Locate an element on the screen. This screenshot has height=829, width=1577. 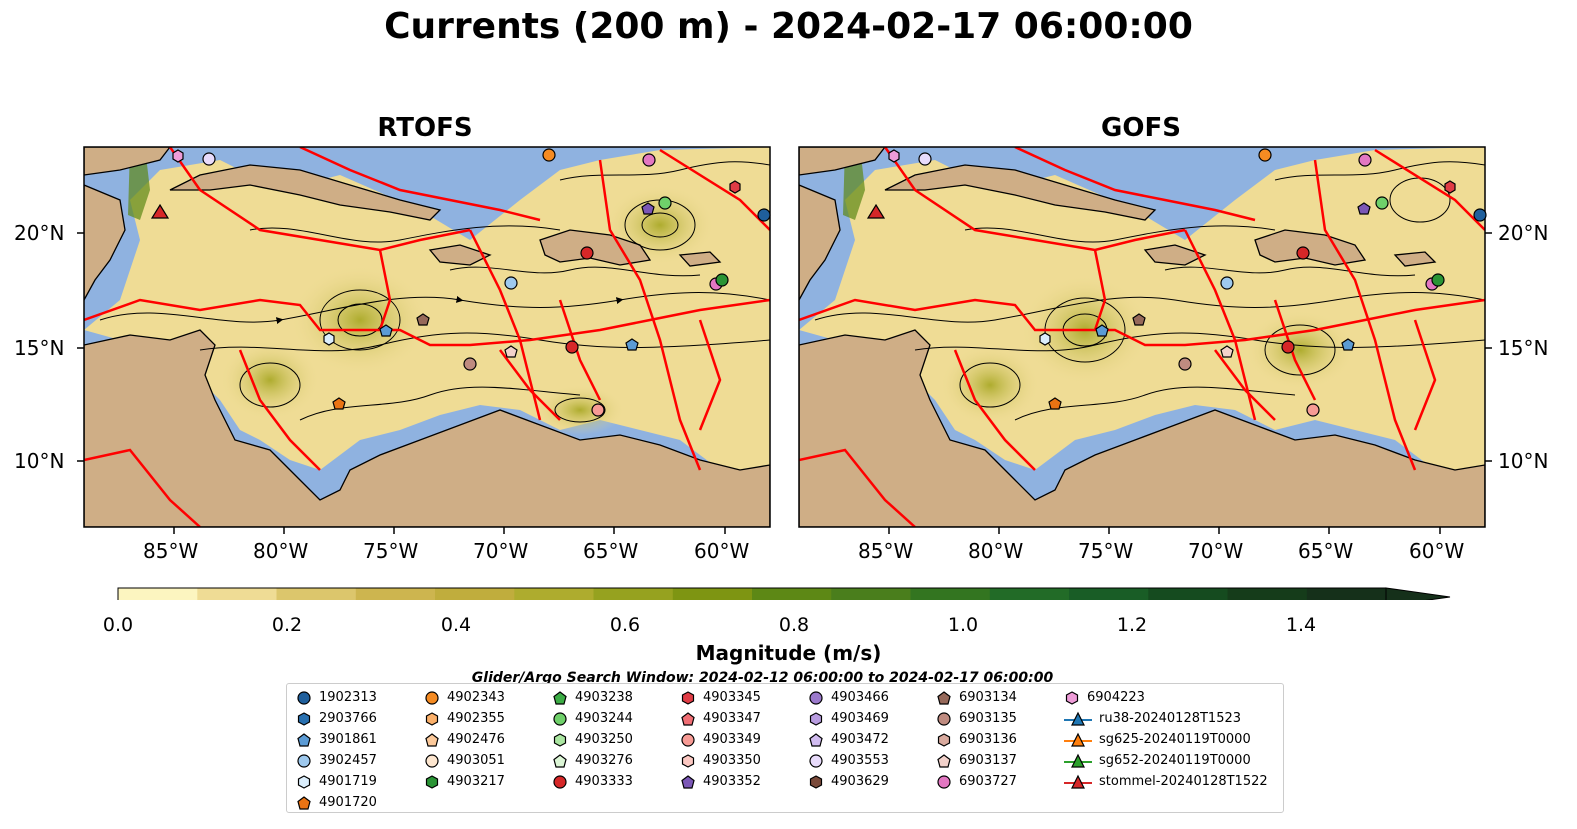
colorbar-extend-arrow is located at coordinates (1418, 593).